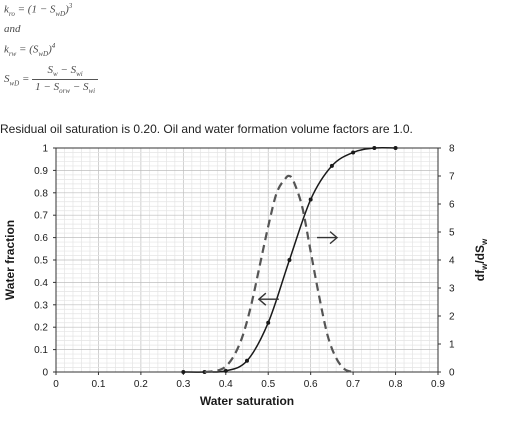 Image resolution: width=506 pixels, height=421 pixels. I want to click on krw-rhs: = (S, so click(29, 49).